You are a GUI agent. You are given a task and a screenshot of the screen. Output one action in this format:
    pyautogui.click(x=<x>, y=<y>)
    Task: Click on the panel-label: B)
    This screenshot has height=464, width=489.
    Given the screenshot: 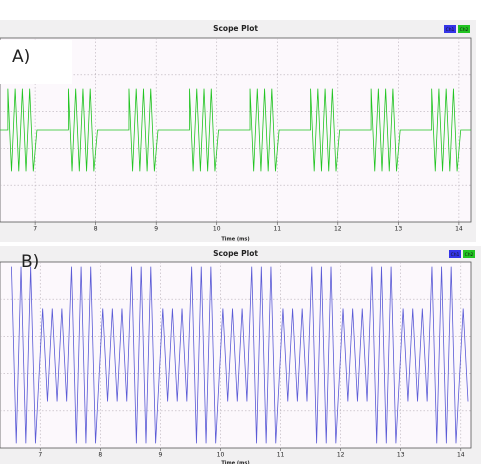 What is the action you would take?
    pyautogui.click(x=30, y=262)
    